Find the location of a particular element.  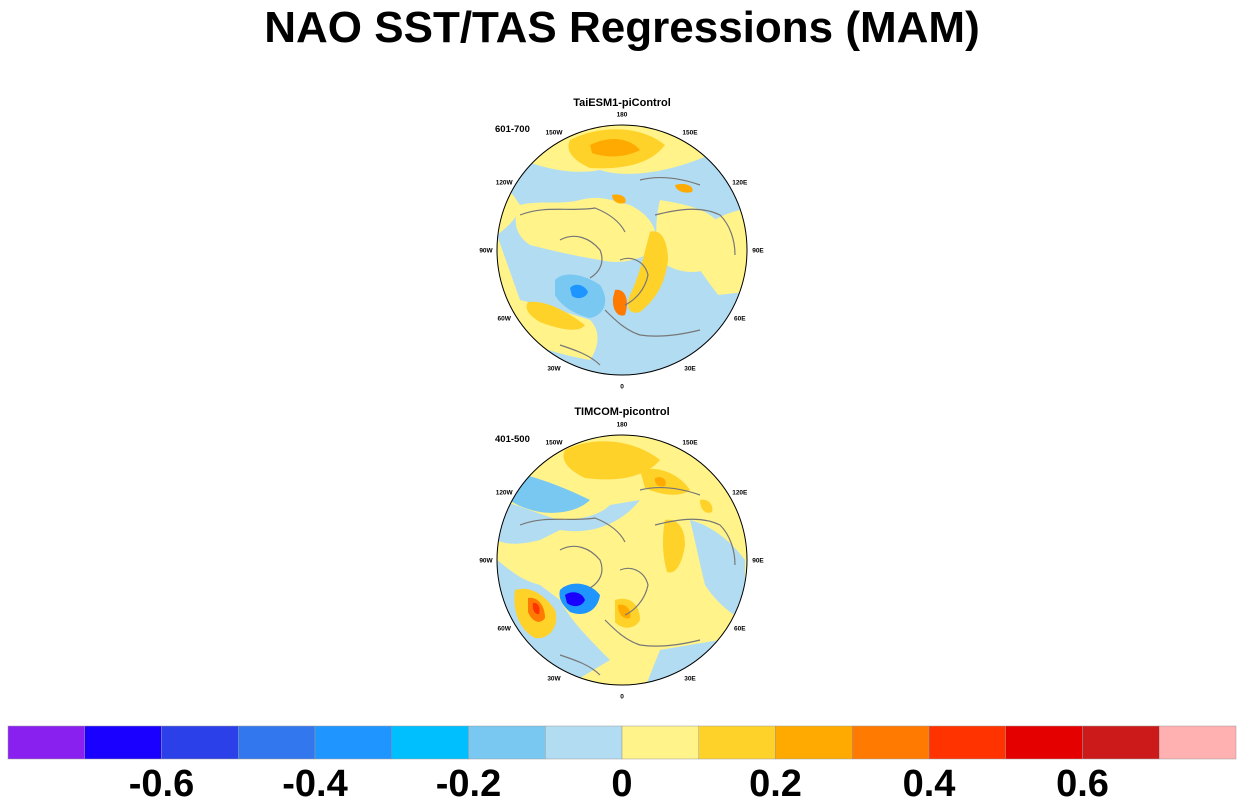

colorbar-tick-label: -0.6 is located at coordinates (161, 784).